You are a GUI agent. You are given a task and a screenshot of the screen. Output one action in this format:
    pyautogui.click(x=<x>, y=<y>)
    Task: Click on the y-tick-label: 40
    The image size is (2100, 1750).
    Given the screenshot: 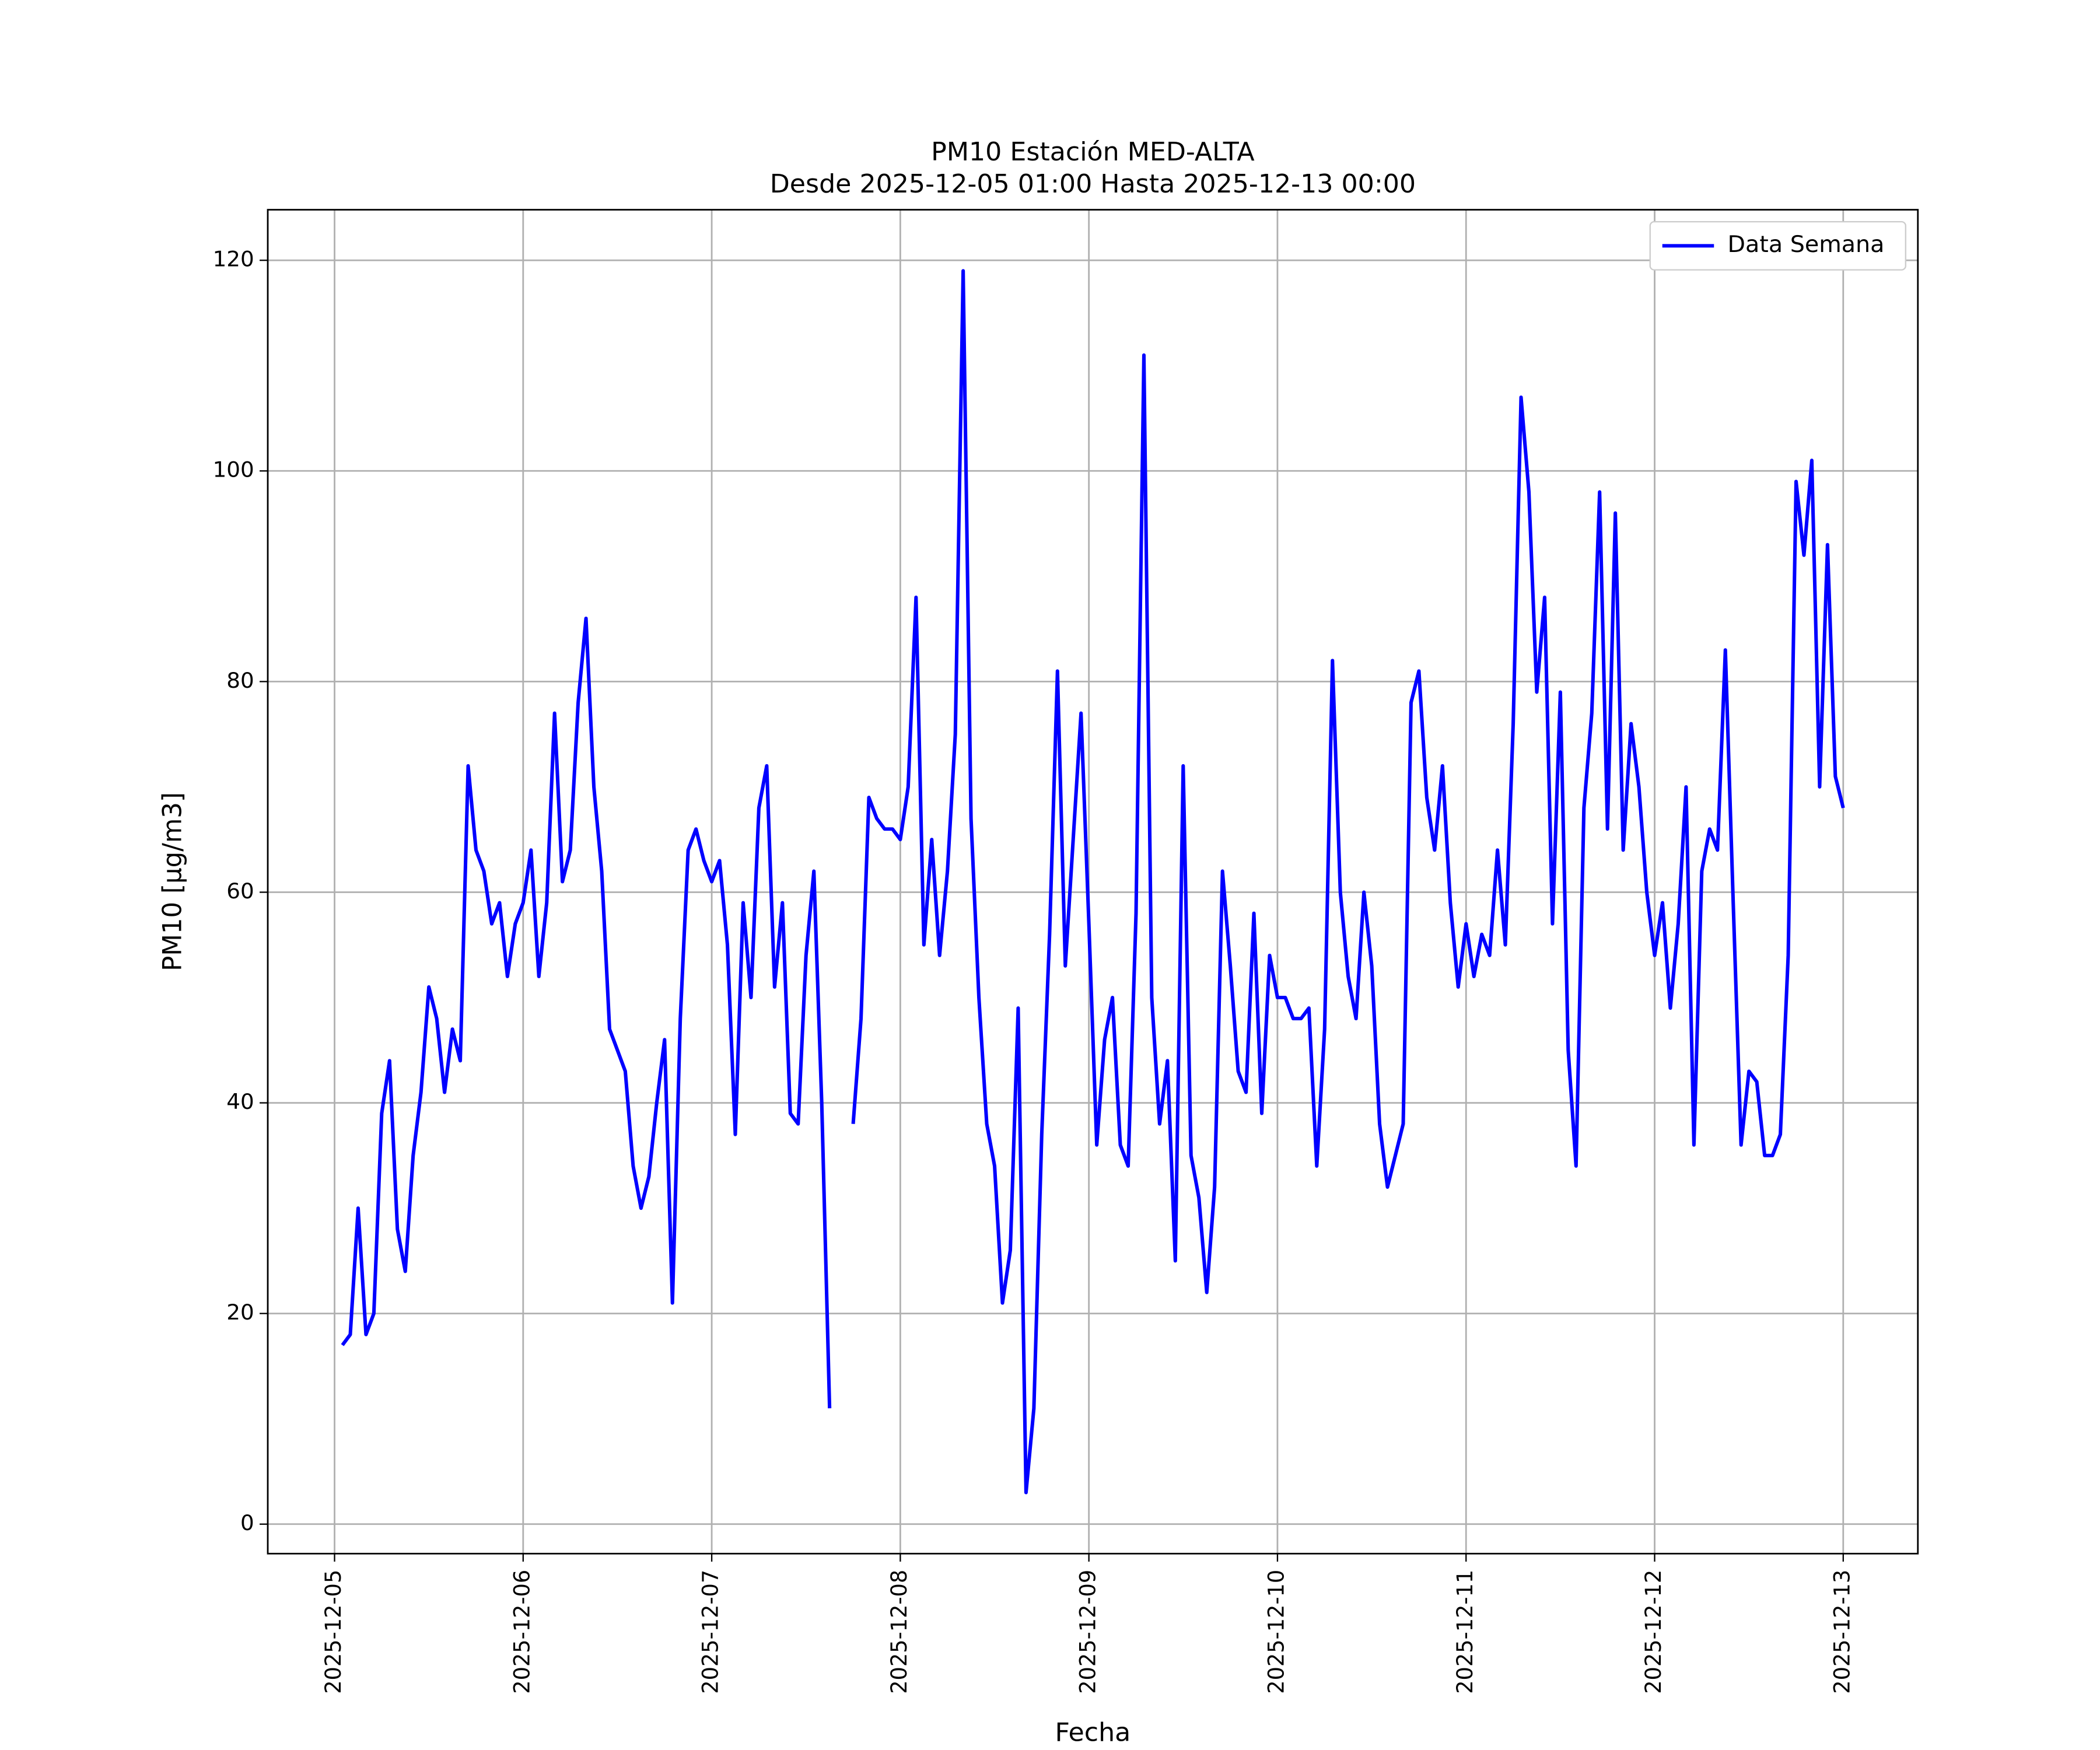 What is the action you would take?
    pyautogui.click(x=240, y=1101)
    